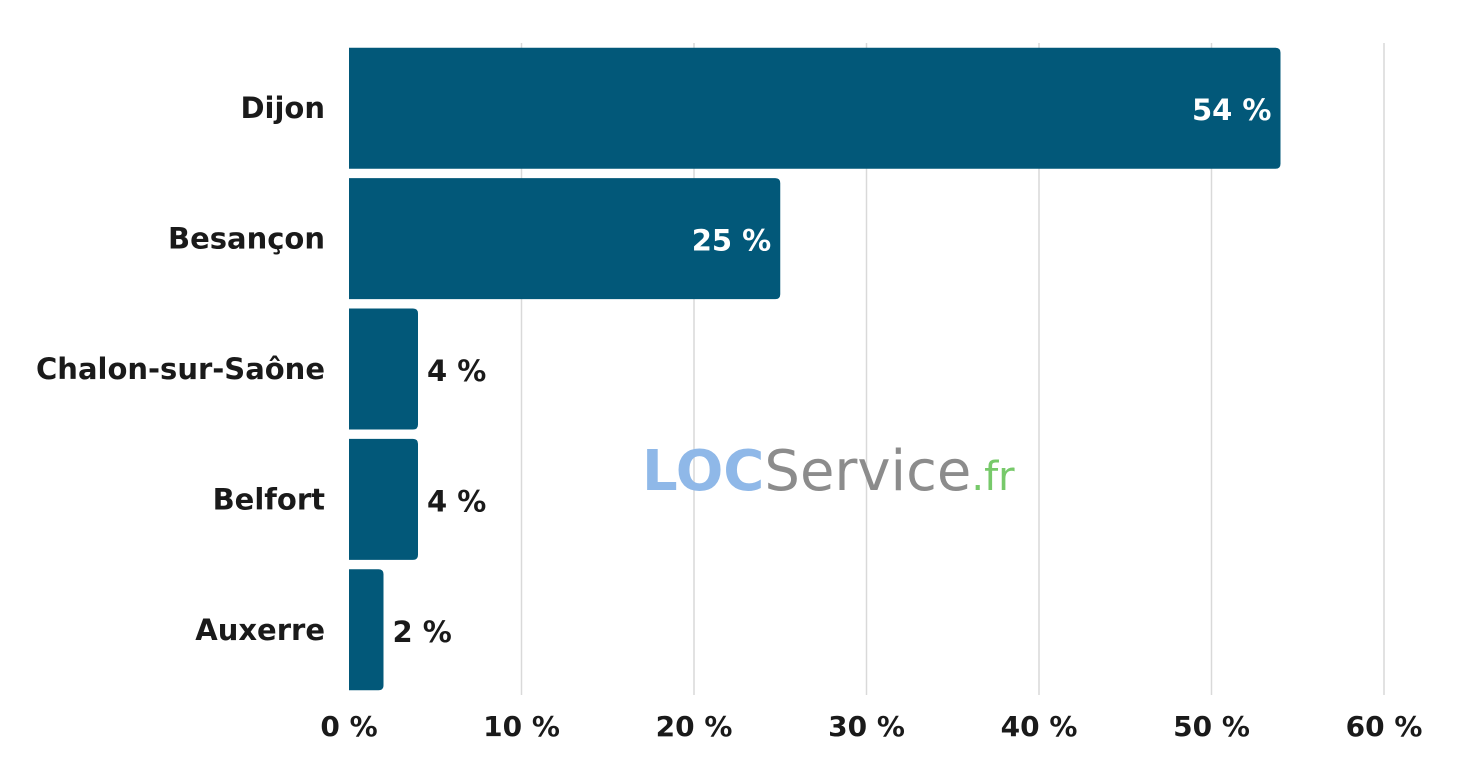 This screenshot has height=773, width=1468. Describe the element at coordinates (246, 239) in the screenshot. I see `category-label: Besançon` at that location.